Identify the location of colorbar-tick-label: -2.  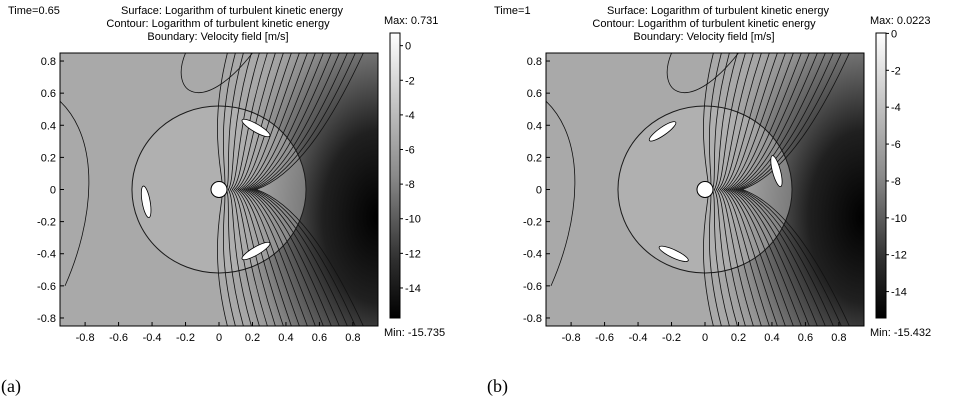
(896, 71).